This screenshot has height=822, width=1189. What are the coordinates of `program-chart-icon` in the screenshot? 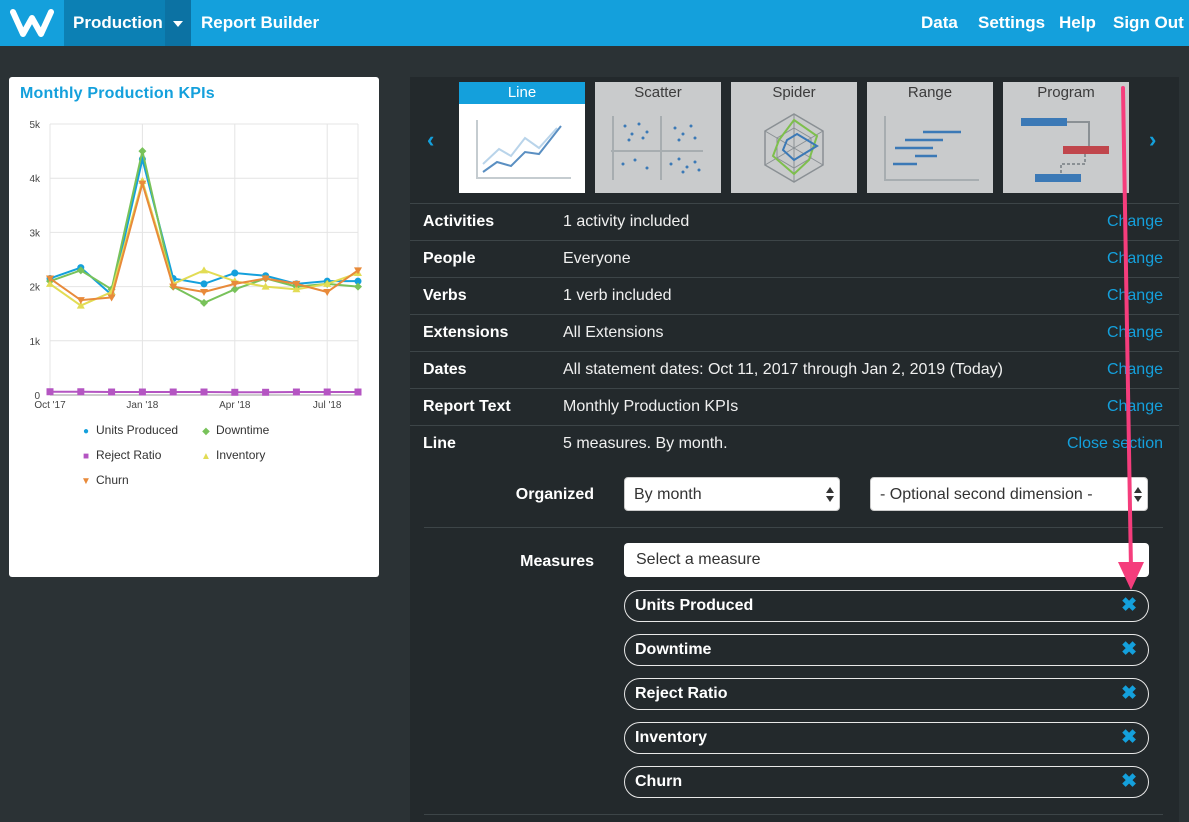 It's located at (1065, 150).